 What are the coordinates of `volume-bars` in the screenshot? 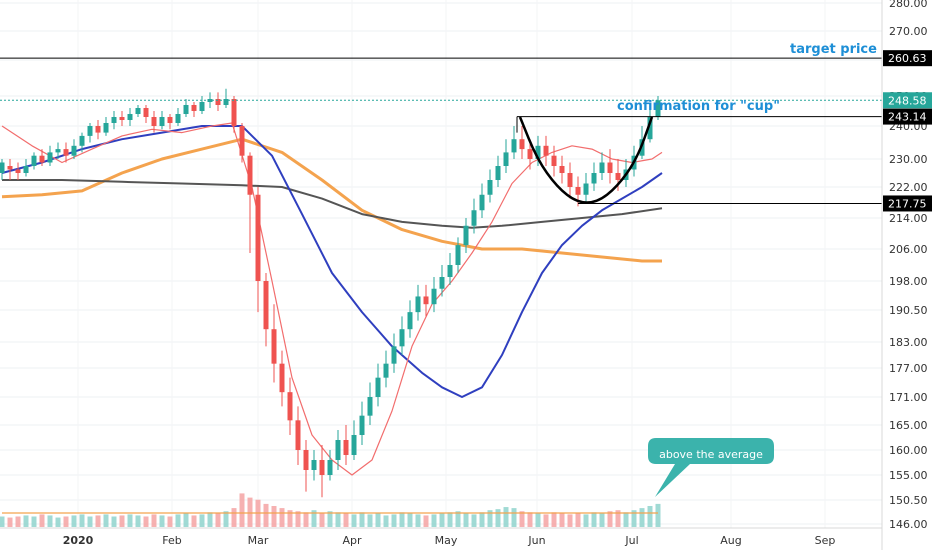 It's located at (330, 510).